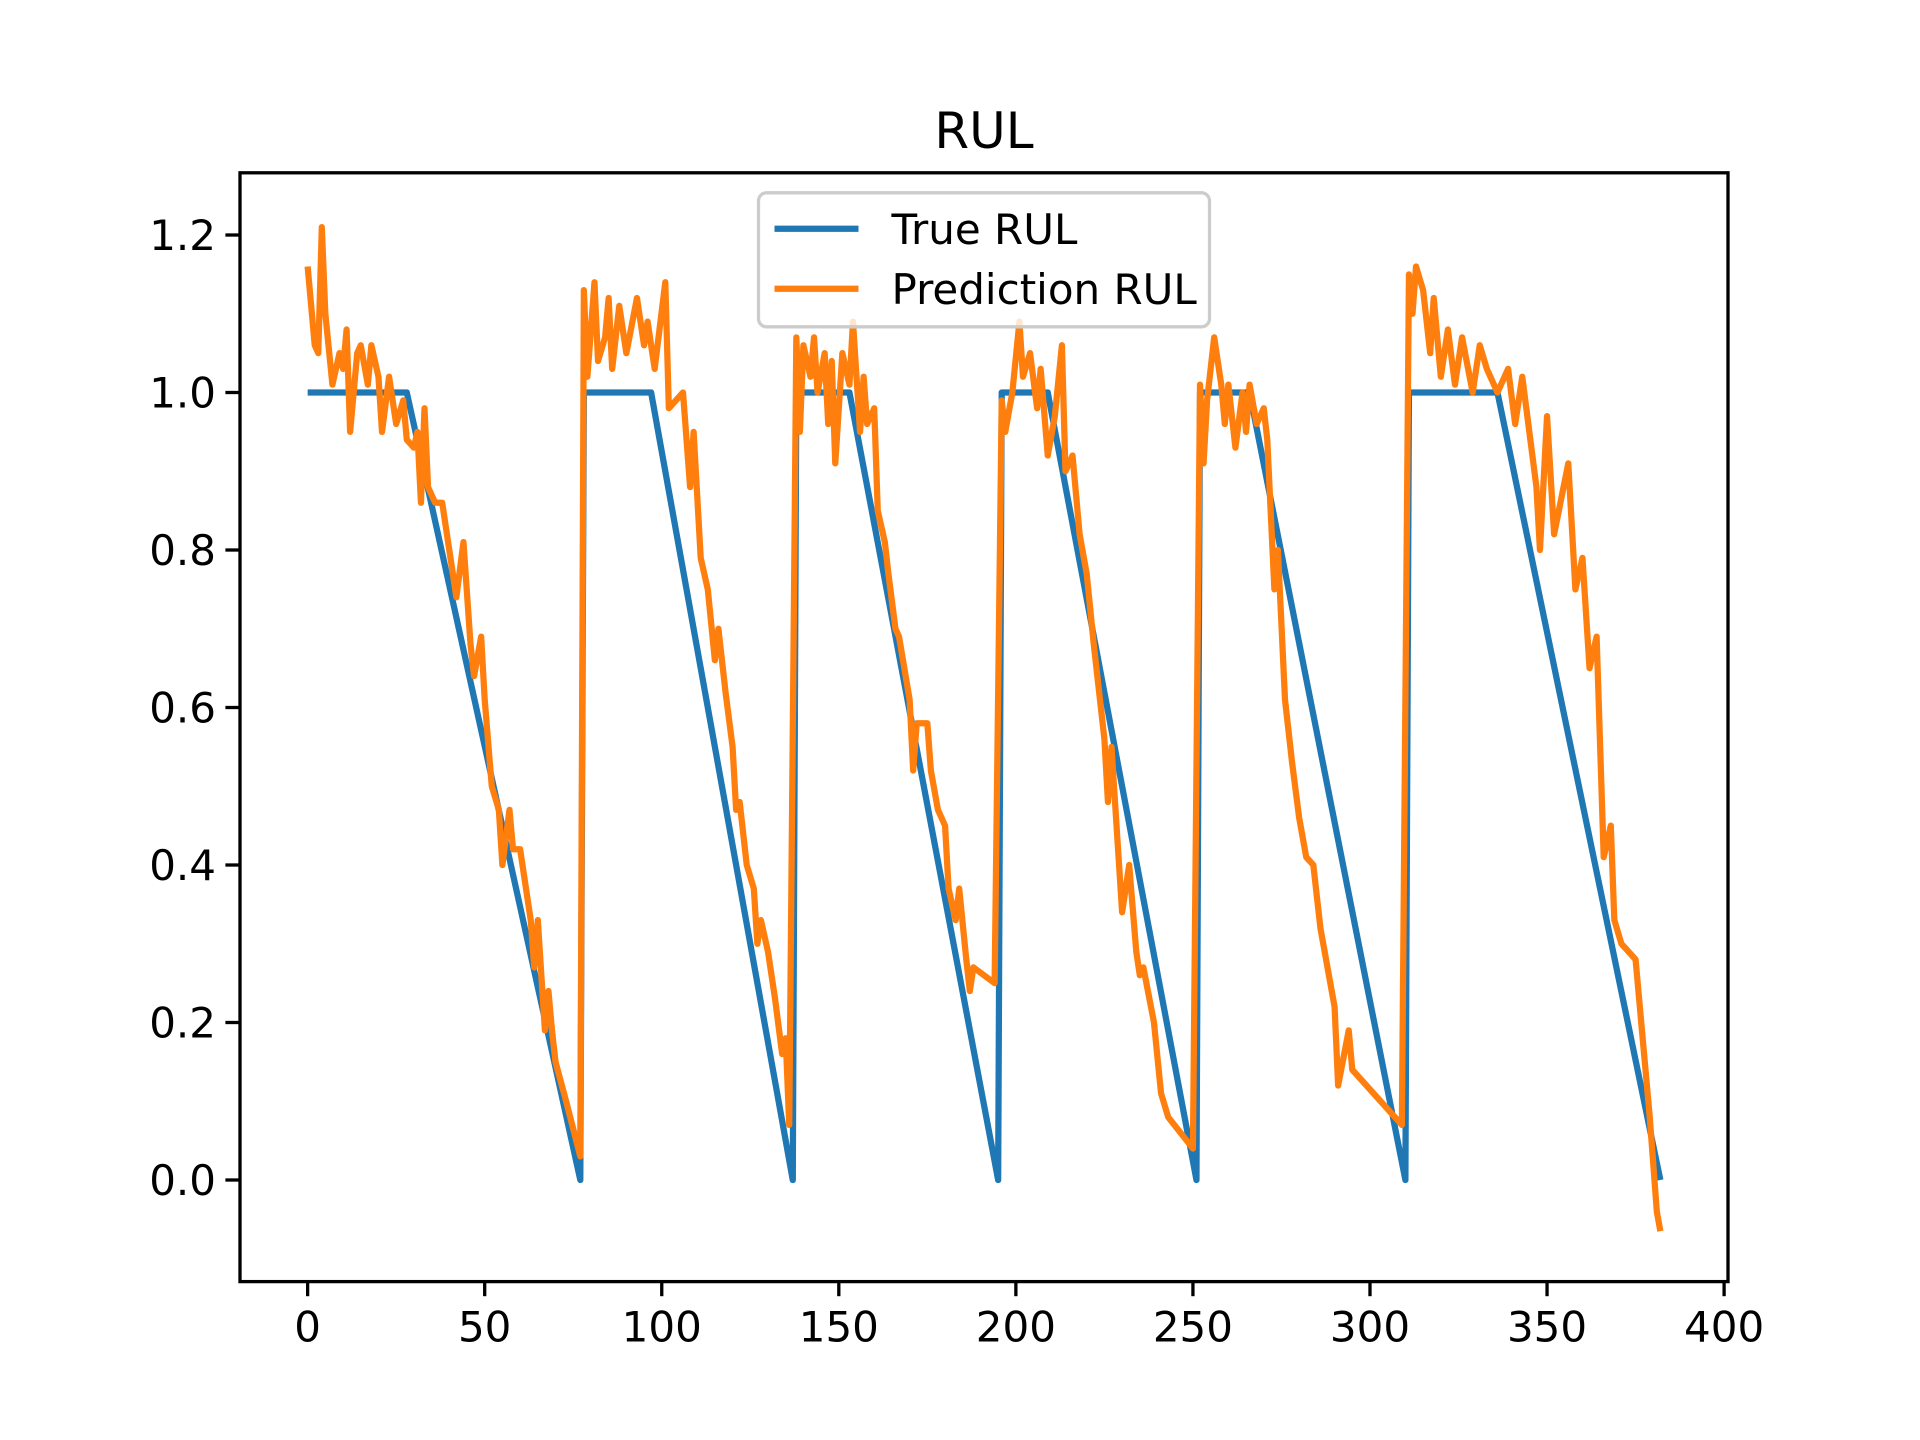  I want to click on legend-box, so click(984, 260).